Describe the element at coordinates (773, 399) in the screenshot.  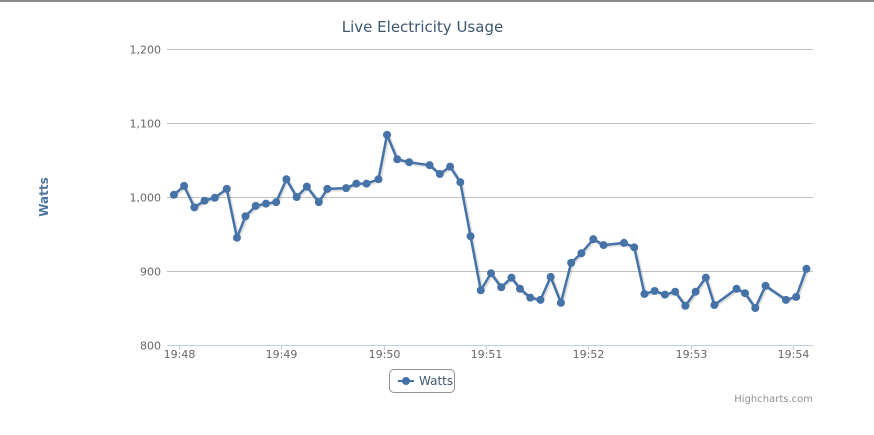
I see `credits-link: Highcharts.com` at that location.